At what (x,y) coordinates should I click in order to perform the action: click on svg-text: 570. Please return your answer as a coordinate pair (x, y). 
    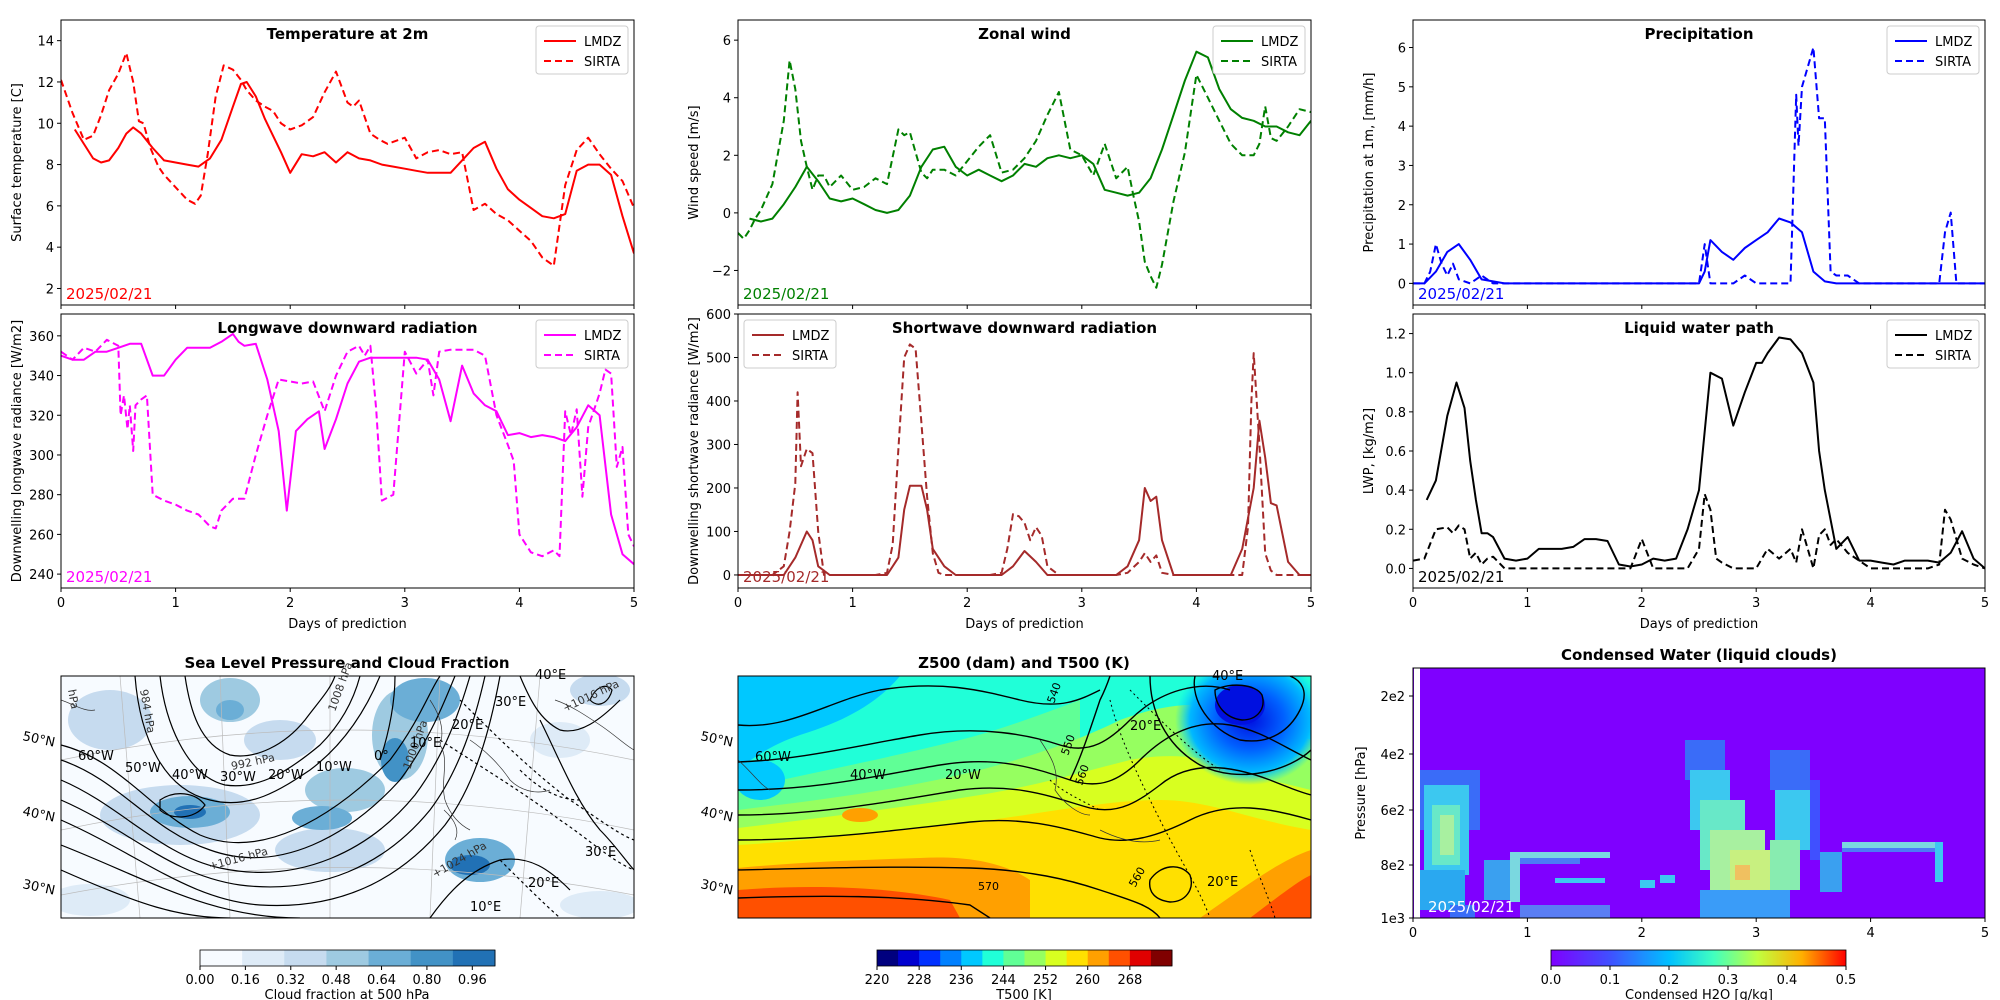
    Looking at the image, I should click on (988, 886).